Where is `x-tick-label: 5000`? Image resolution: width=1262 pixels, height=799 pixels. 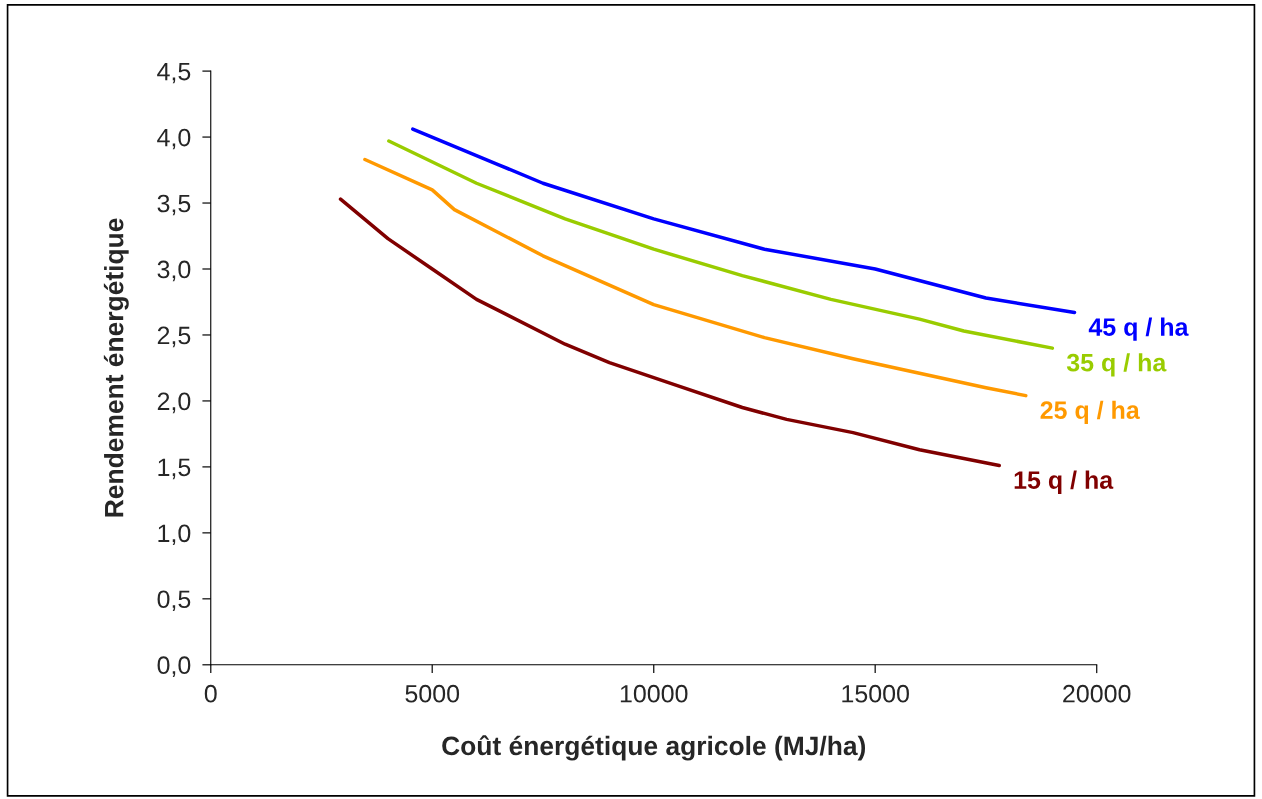
x-tick-label: 5000 is located at coordinates (432, 693).